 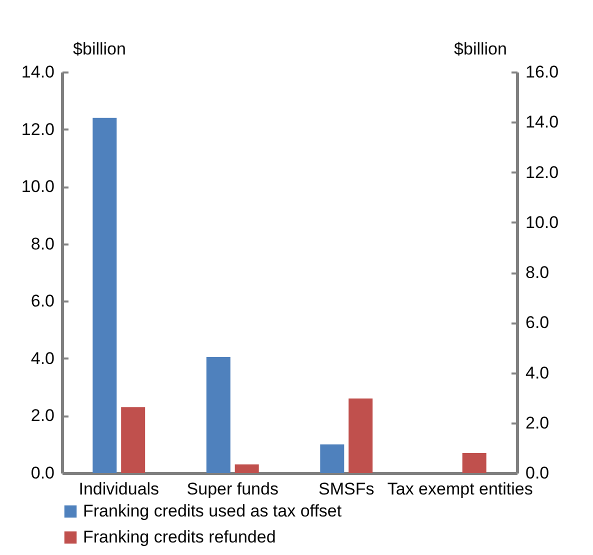 I want to click on y-tick-label: 6.0, so click(x=42, y=301).